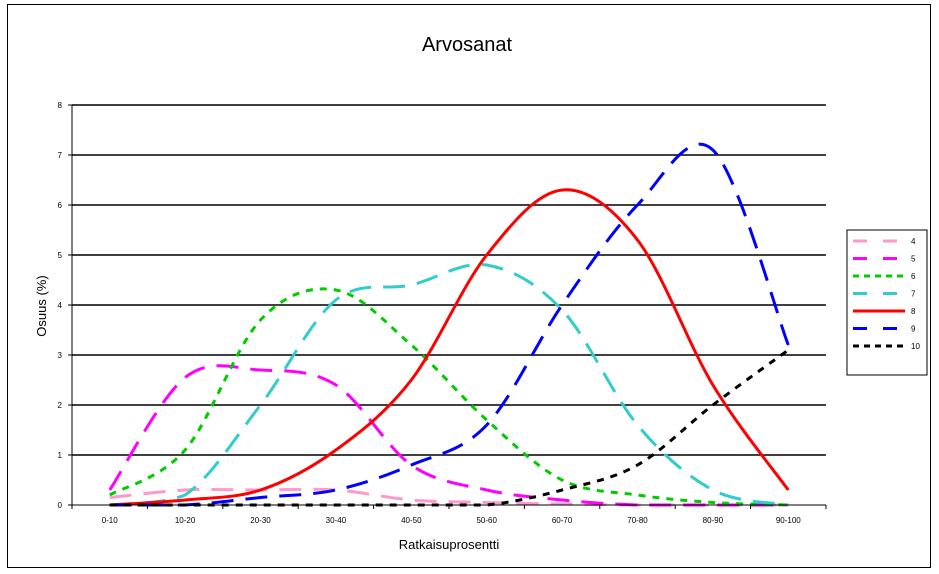 The width and height of the screenshot is (939, 574). I want to click on y-tick-label: 4, so click(60, 305).